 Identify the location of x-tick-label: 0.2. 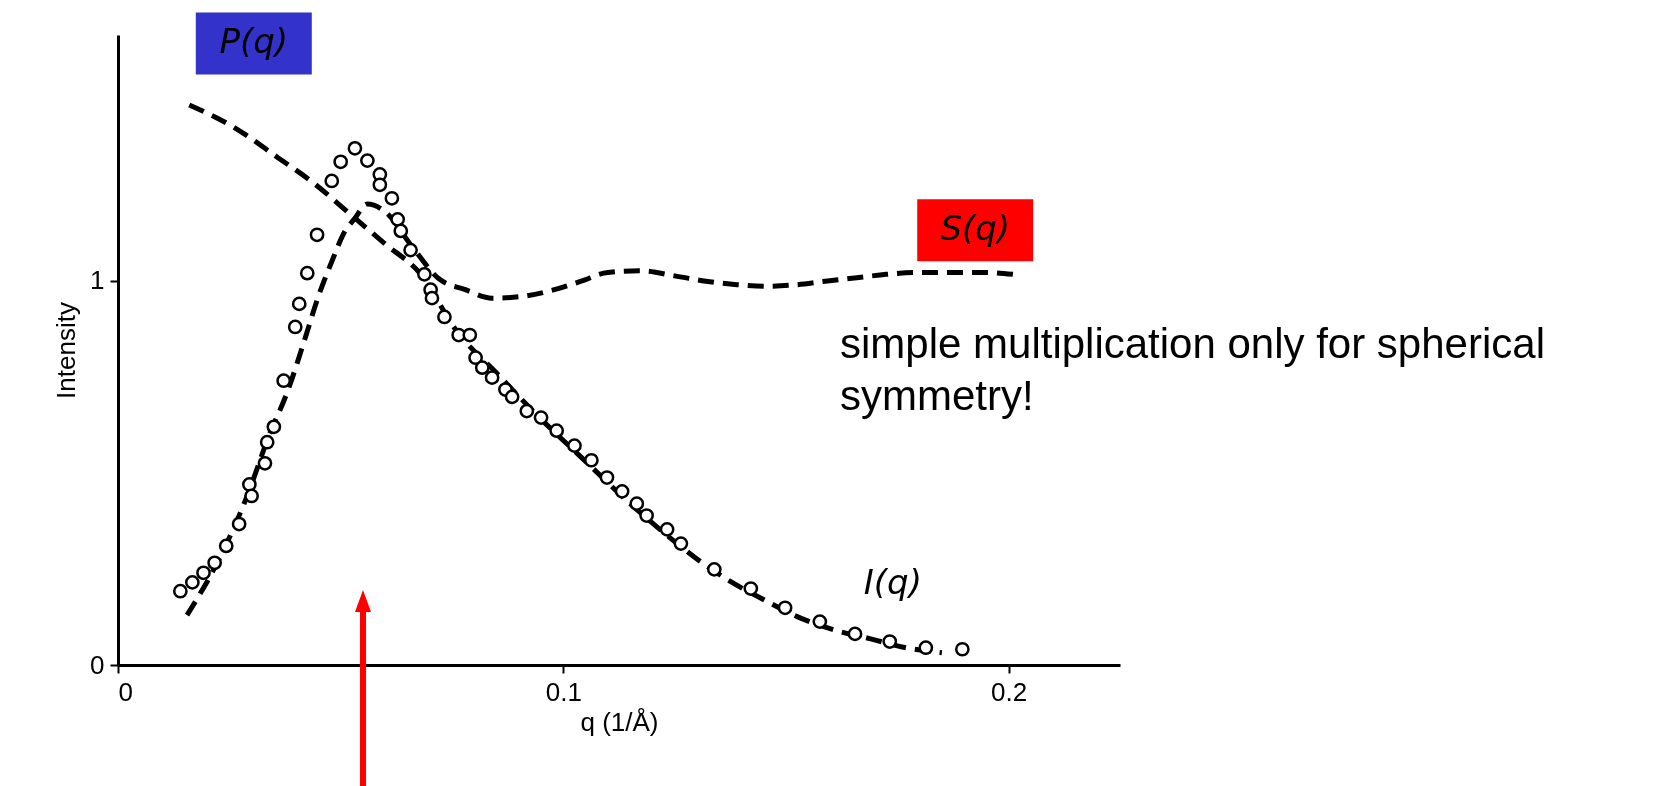
(1009, 691).